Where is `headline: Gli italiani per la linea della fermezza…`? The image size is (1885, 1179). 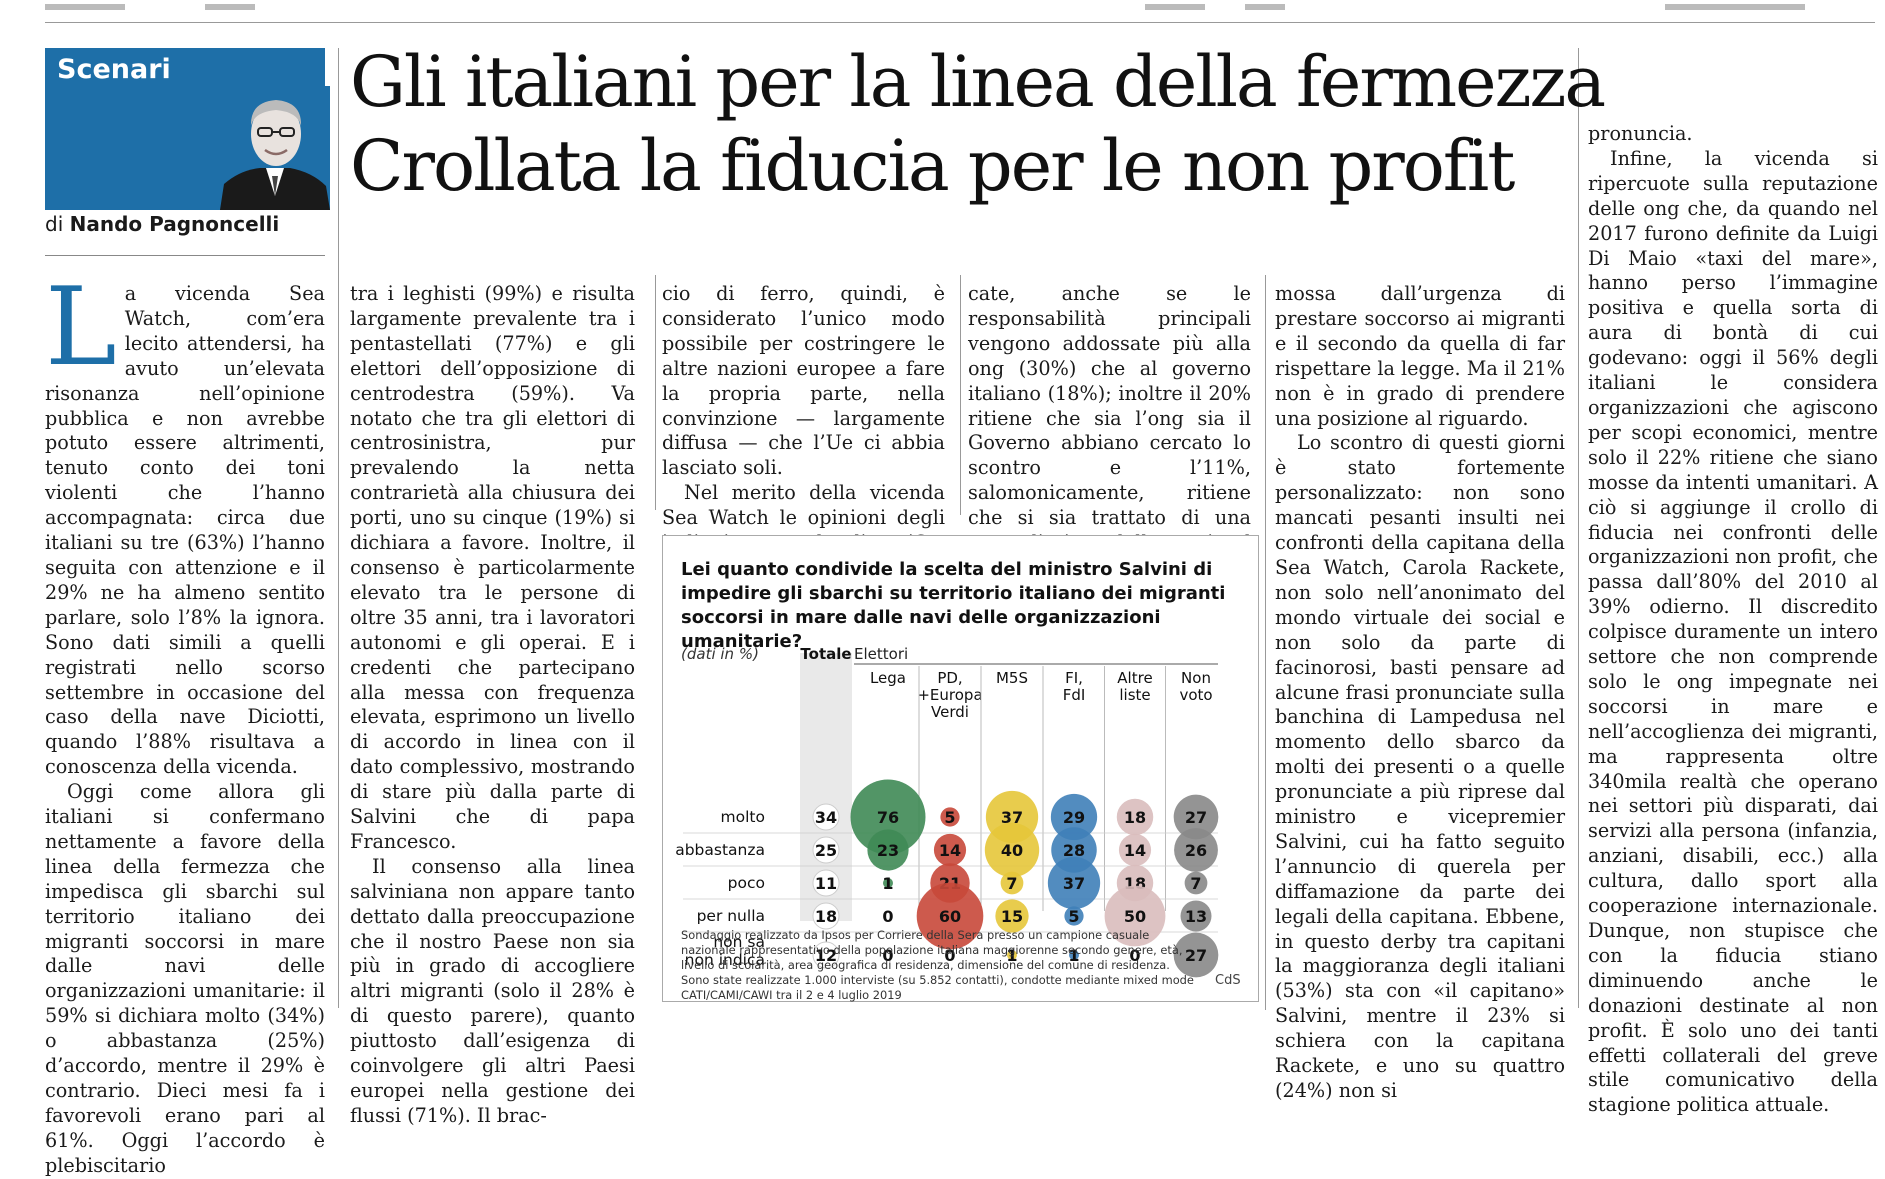
headline: Gli italiani per la linea della fermezza… is located at coordinates (978, 124).